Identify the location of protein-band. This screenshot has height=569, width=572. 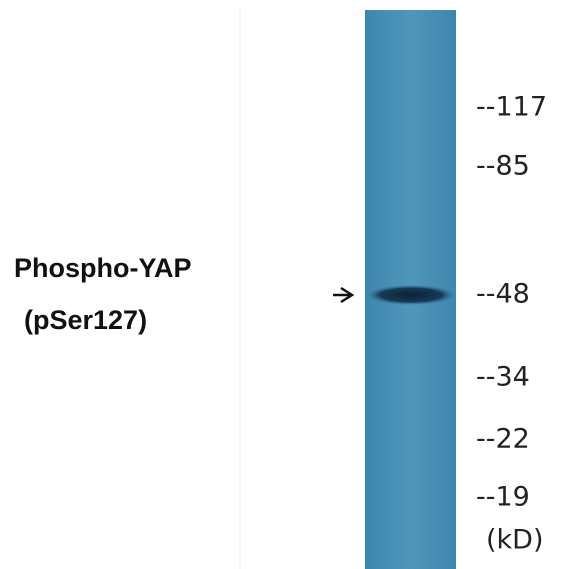
(411, 295).